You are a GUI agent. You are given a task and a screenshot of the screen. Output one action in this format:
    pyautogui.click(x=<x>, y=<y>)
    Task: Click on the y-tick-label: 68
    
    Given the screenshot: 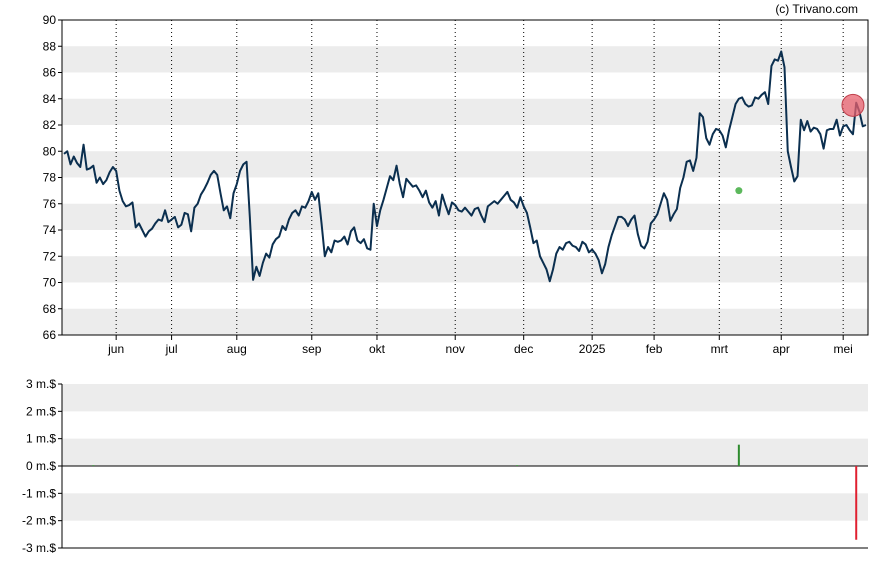 What is the action you would take?
    pyautogui.click(x=50, y=309)
    